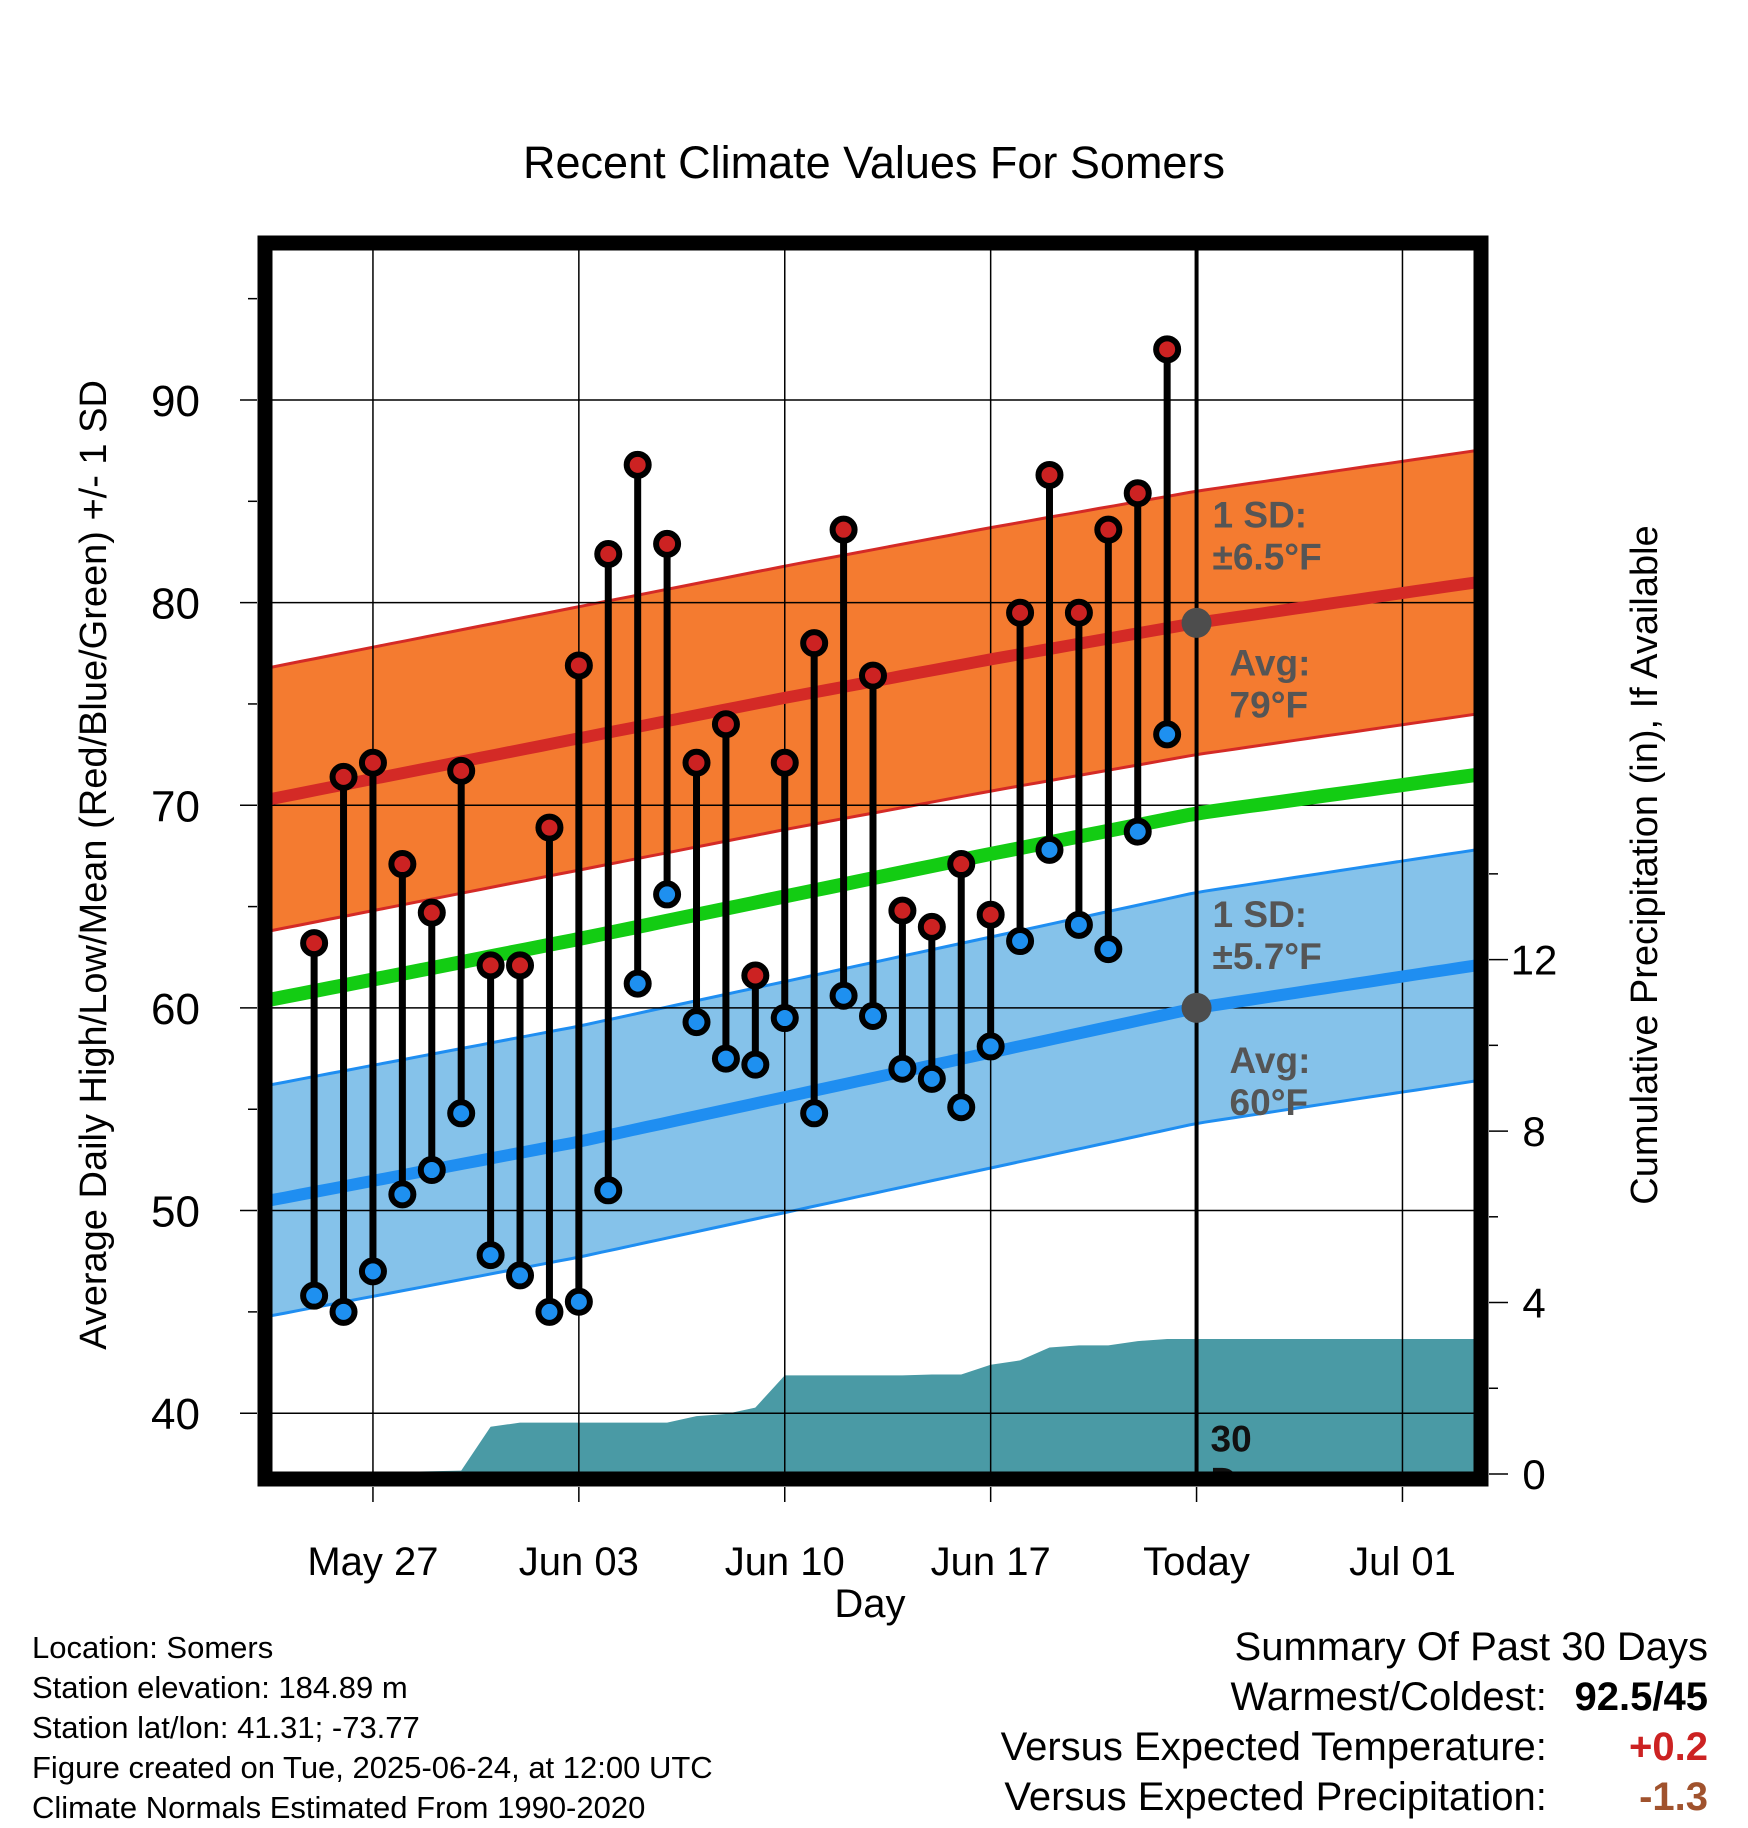 This screenshot has width=1748, height=1828. Describe the element at coordinates (1641, 1697) in the screenshot. I see `warm-cold-value: 92.5/45` at that location.